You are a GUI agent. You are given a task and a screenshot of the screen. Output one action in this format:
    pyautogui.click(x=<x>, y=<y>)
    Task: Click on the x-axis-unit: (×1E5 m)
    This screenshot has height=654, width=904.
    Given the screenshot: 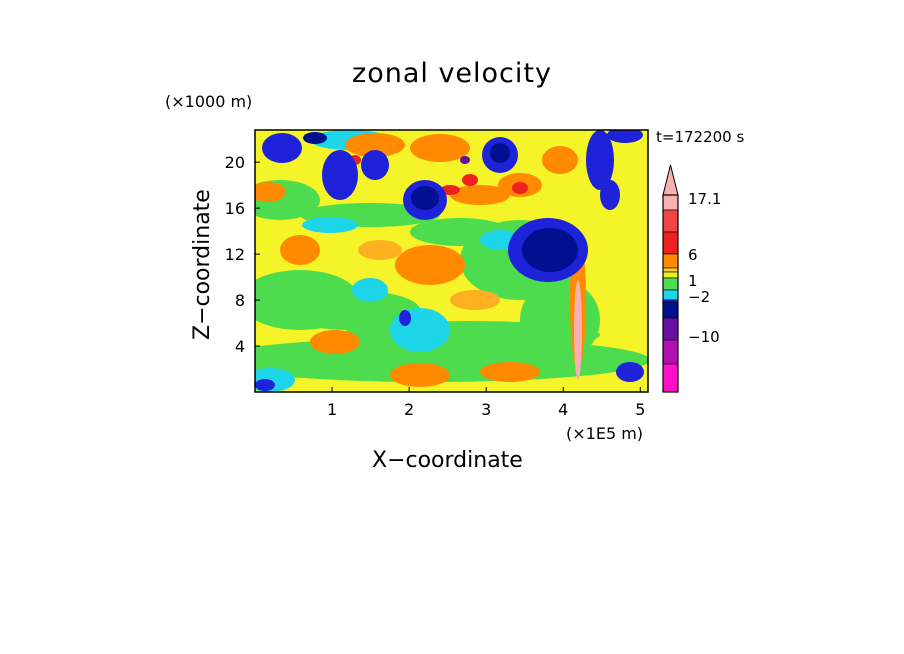 What is the action you would take?
    pyautogui.click(x=605, y=433)
    